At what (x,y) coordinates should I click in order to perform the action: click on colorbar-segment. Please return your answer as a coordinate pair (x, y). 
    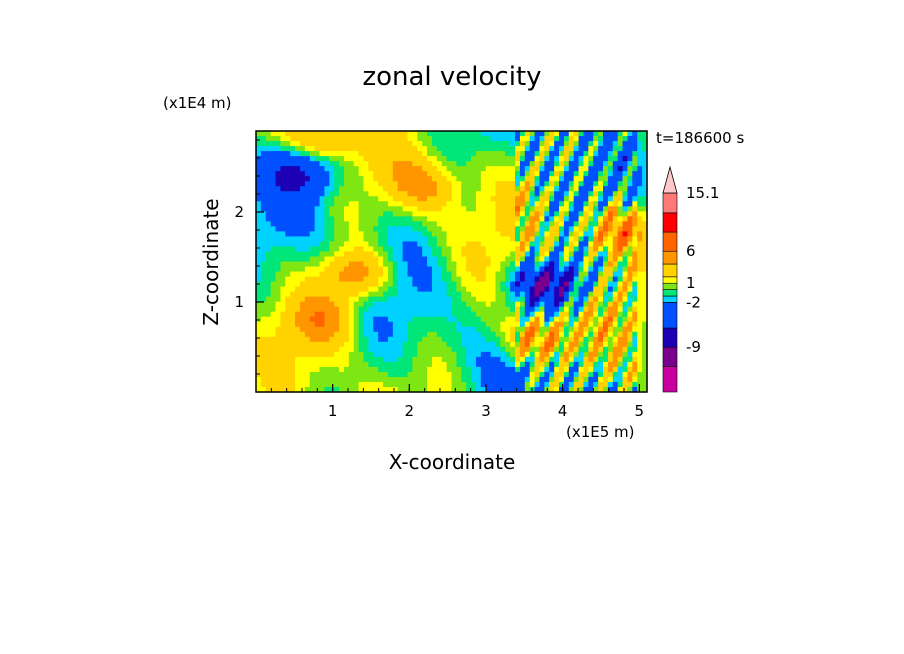
    Looking at the image, I should click on (670, 379).